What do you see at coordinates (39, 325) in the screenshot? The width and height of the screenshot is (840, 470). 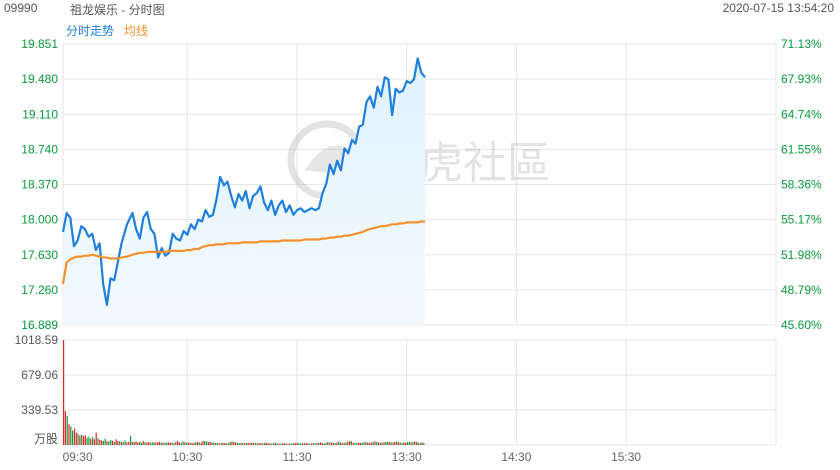 I see `y-left-tick-label: 16.889` at bounding box center [39, 325].